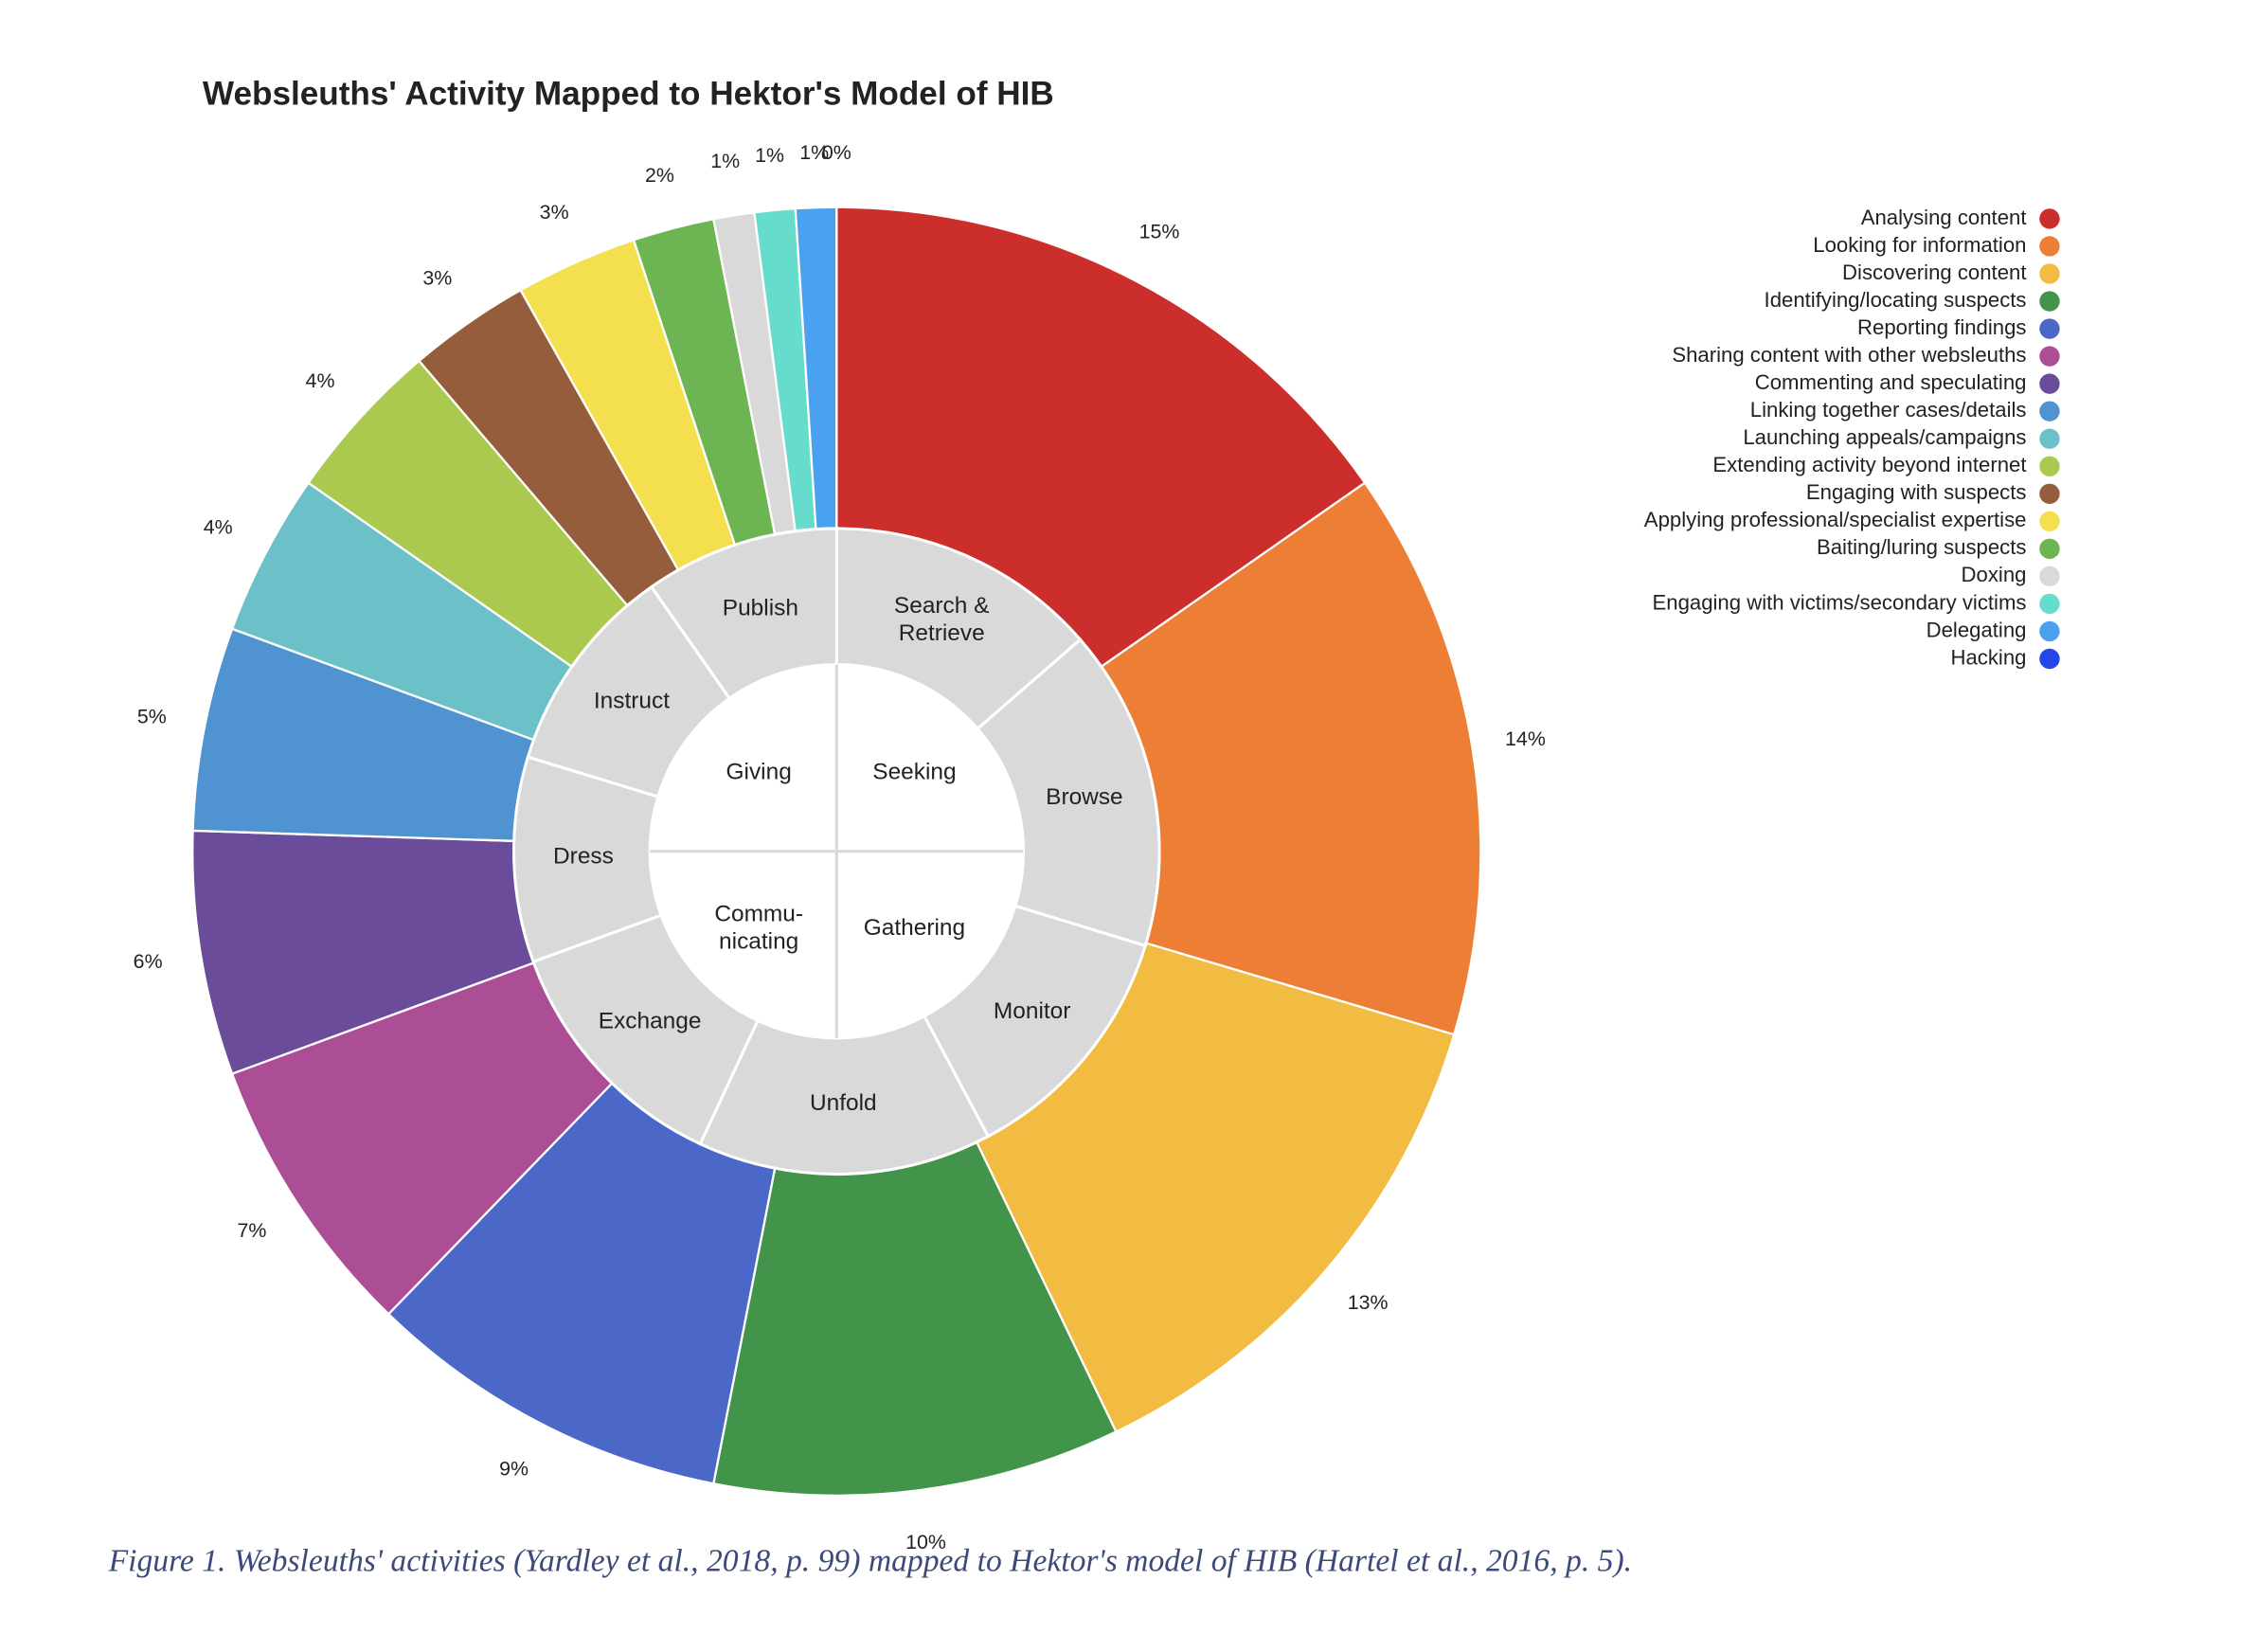 The image size is (2258, 1652). Describe the element at coordinates (1919, 245) in the screenshot. I see `legend-label: Looking for information` at that location.